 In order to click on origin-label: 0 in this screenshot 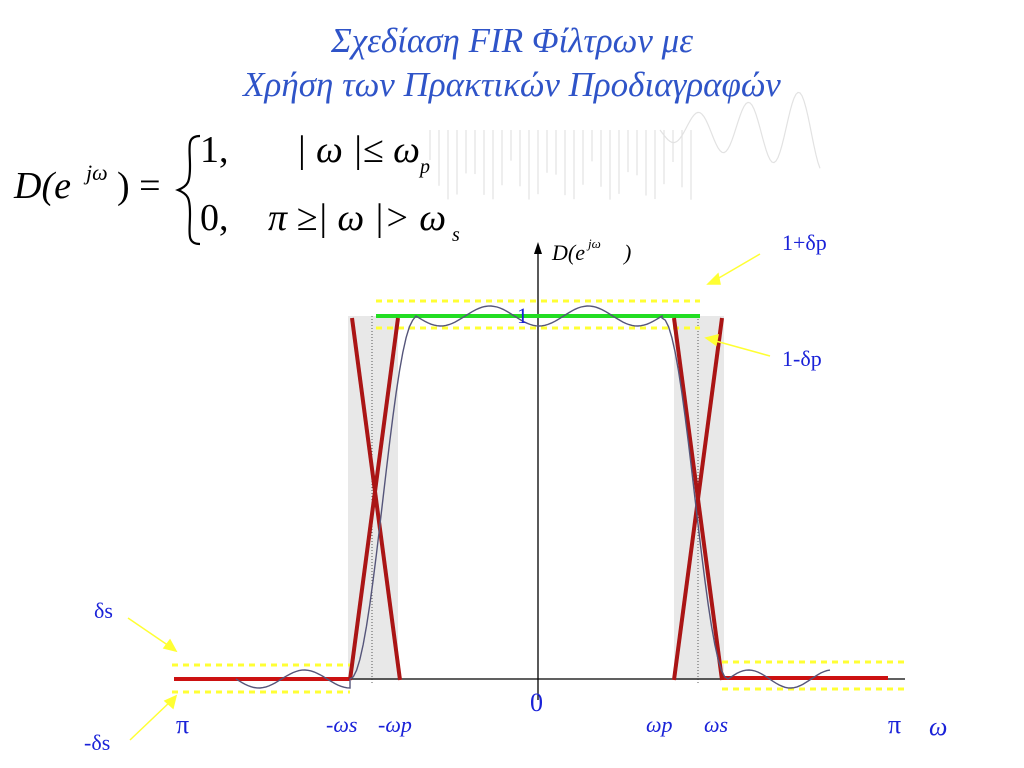, I will do `click(536, 702)`.